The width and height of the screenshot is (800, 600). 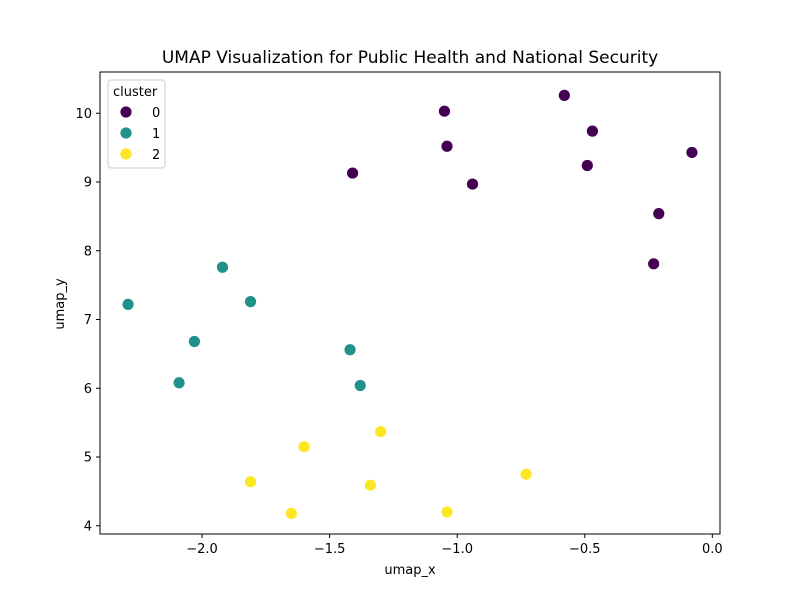 I want to click on y-tick-label: 8, so click(x=88, y=251).